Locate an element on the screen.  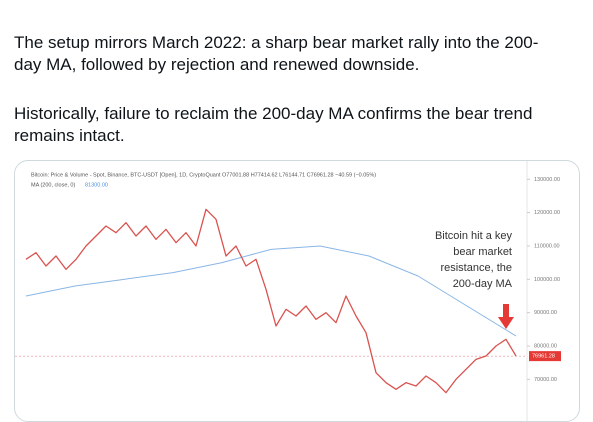
annotation: resistance, the is located at coordinates (476, 268).